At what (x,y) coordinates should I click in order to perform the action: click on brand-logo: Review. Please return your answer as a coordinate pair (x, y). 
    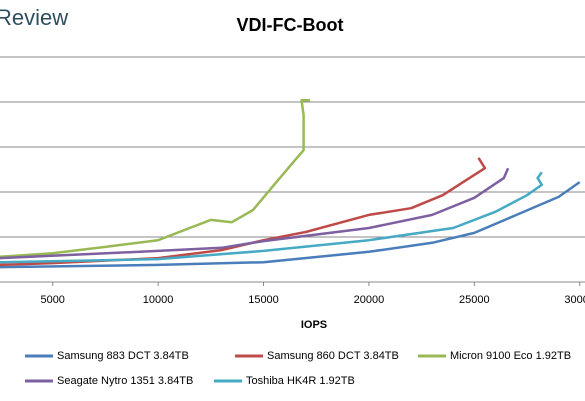
    Looking at the image, I should click on (34, 17).